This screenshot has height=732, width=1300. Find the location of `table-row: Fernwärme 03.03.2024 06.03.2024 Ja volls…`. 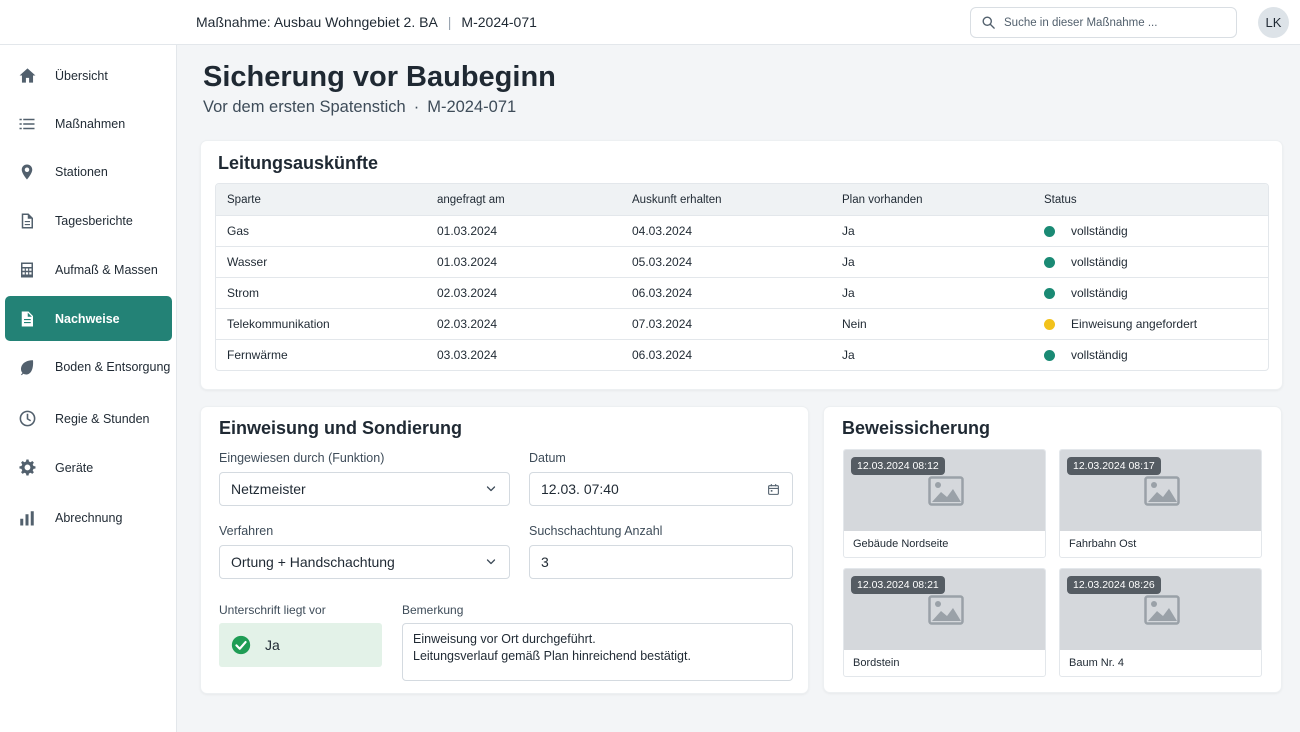

table-row: Fernwärme 03.03.2024 06.03.2024 Ja volls… is located at coordinates (742, 354).